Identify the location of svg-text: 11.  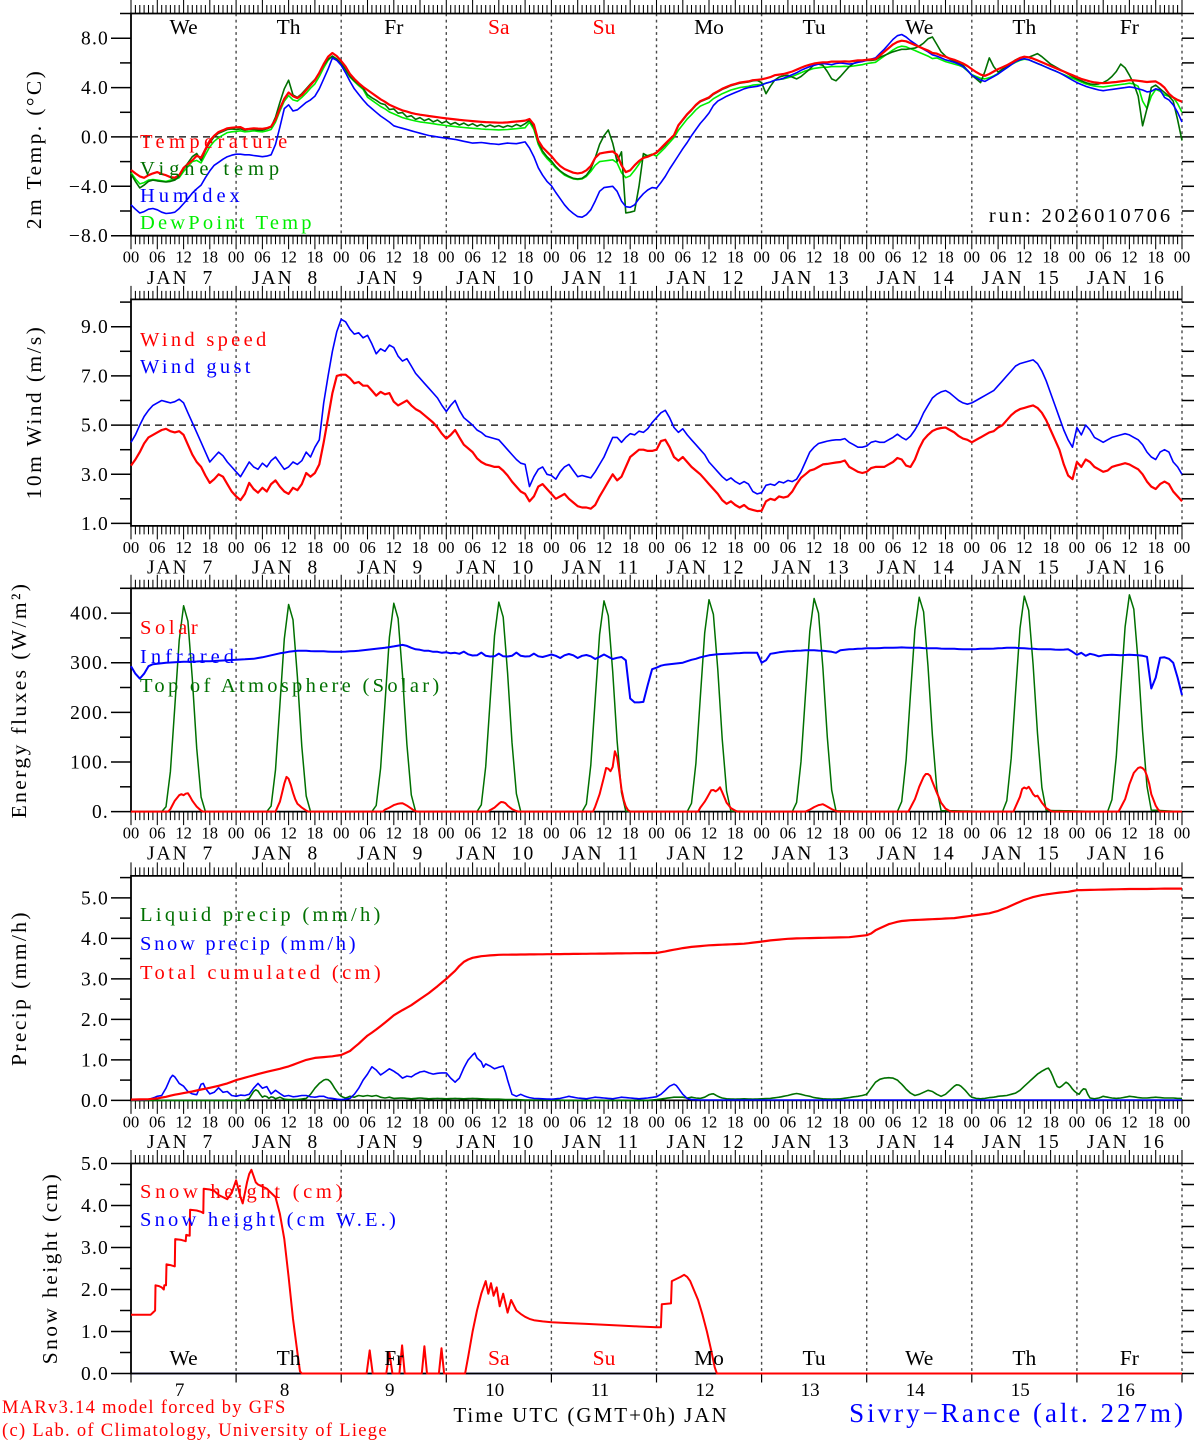
(600, 1390).